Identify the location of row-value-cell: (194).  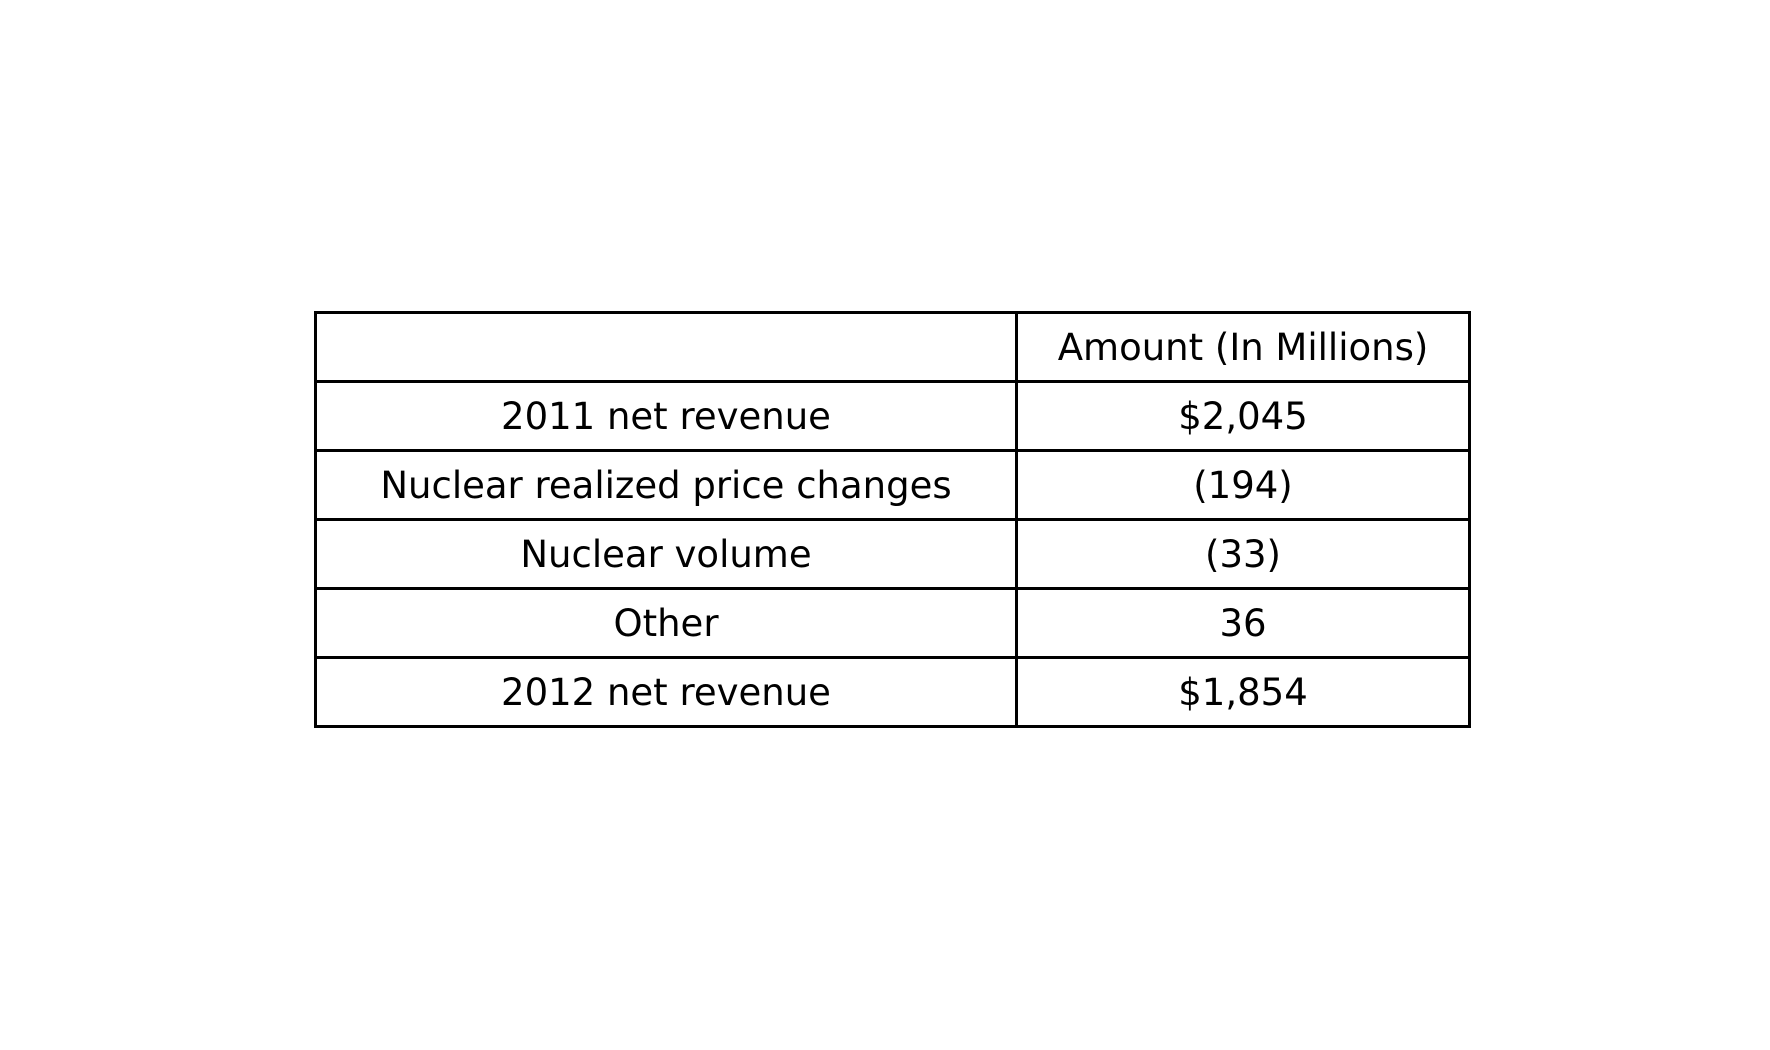
(1243, 485).